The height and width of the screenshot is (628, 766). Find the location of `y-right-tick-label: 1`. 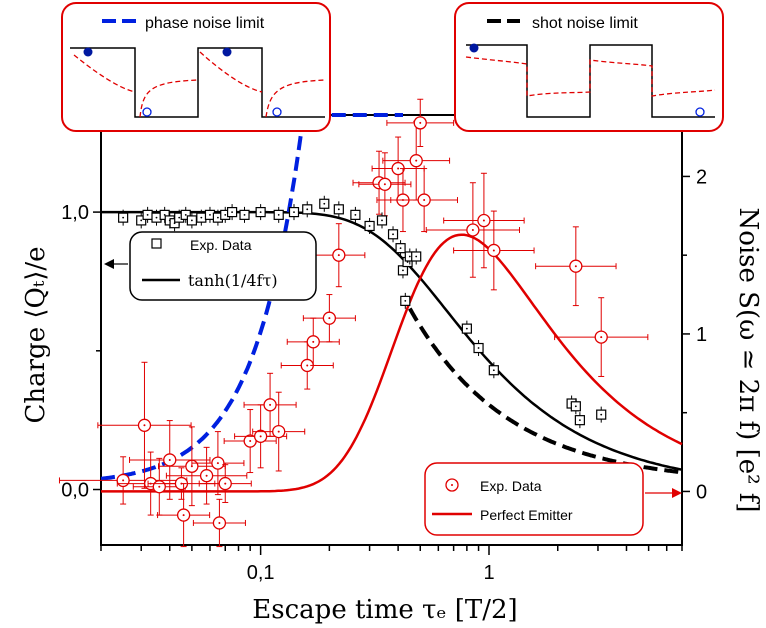

y-right-tick-label: 1 is located at coordinates (701, 335).